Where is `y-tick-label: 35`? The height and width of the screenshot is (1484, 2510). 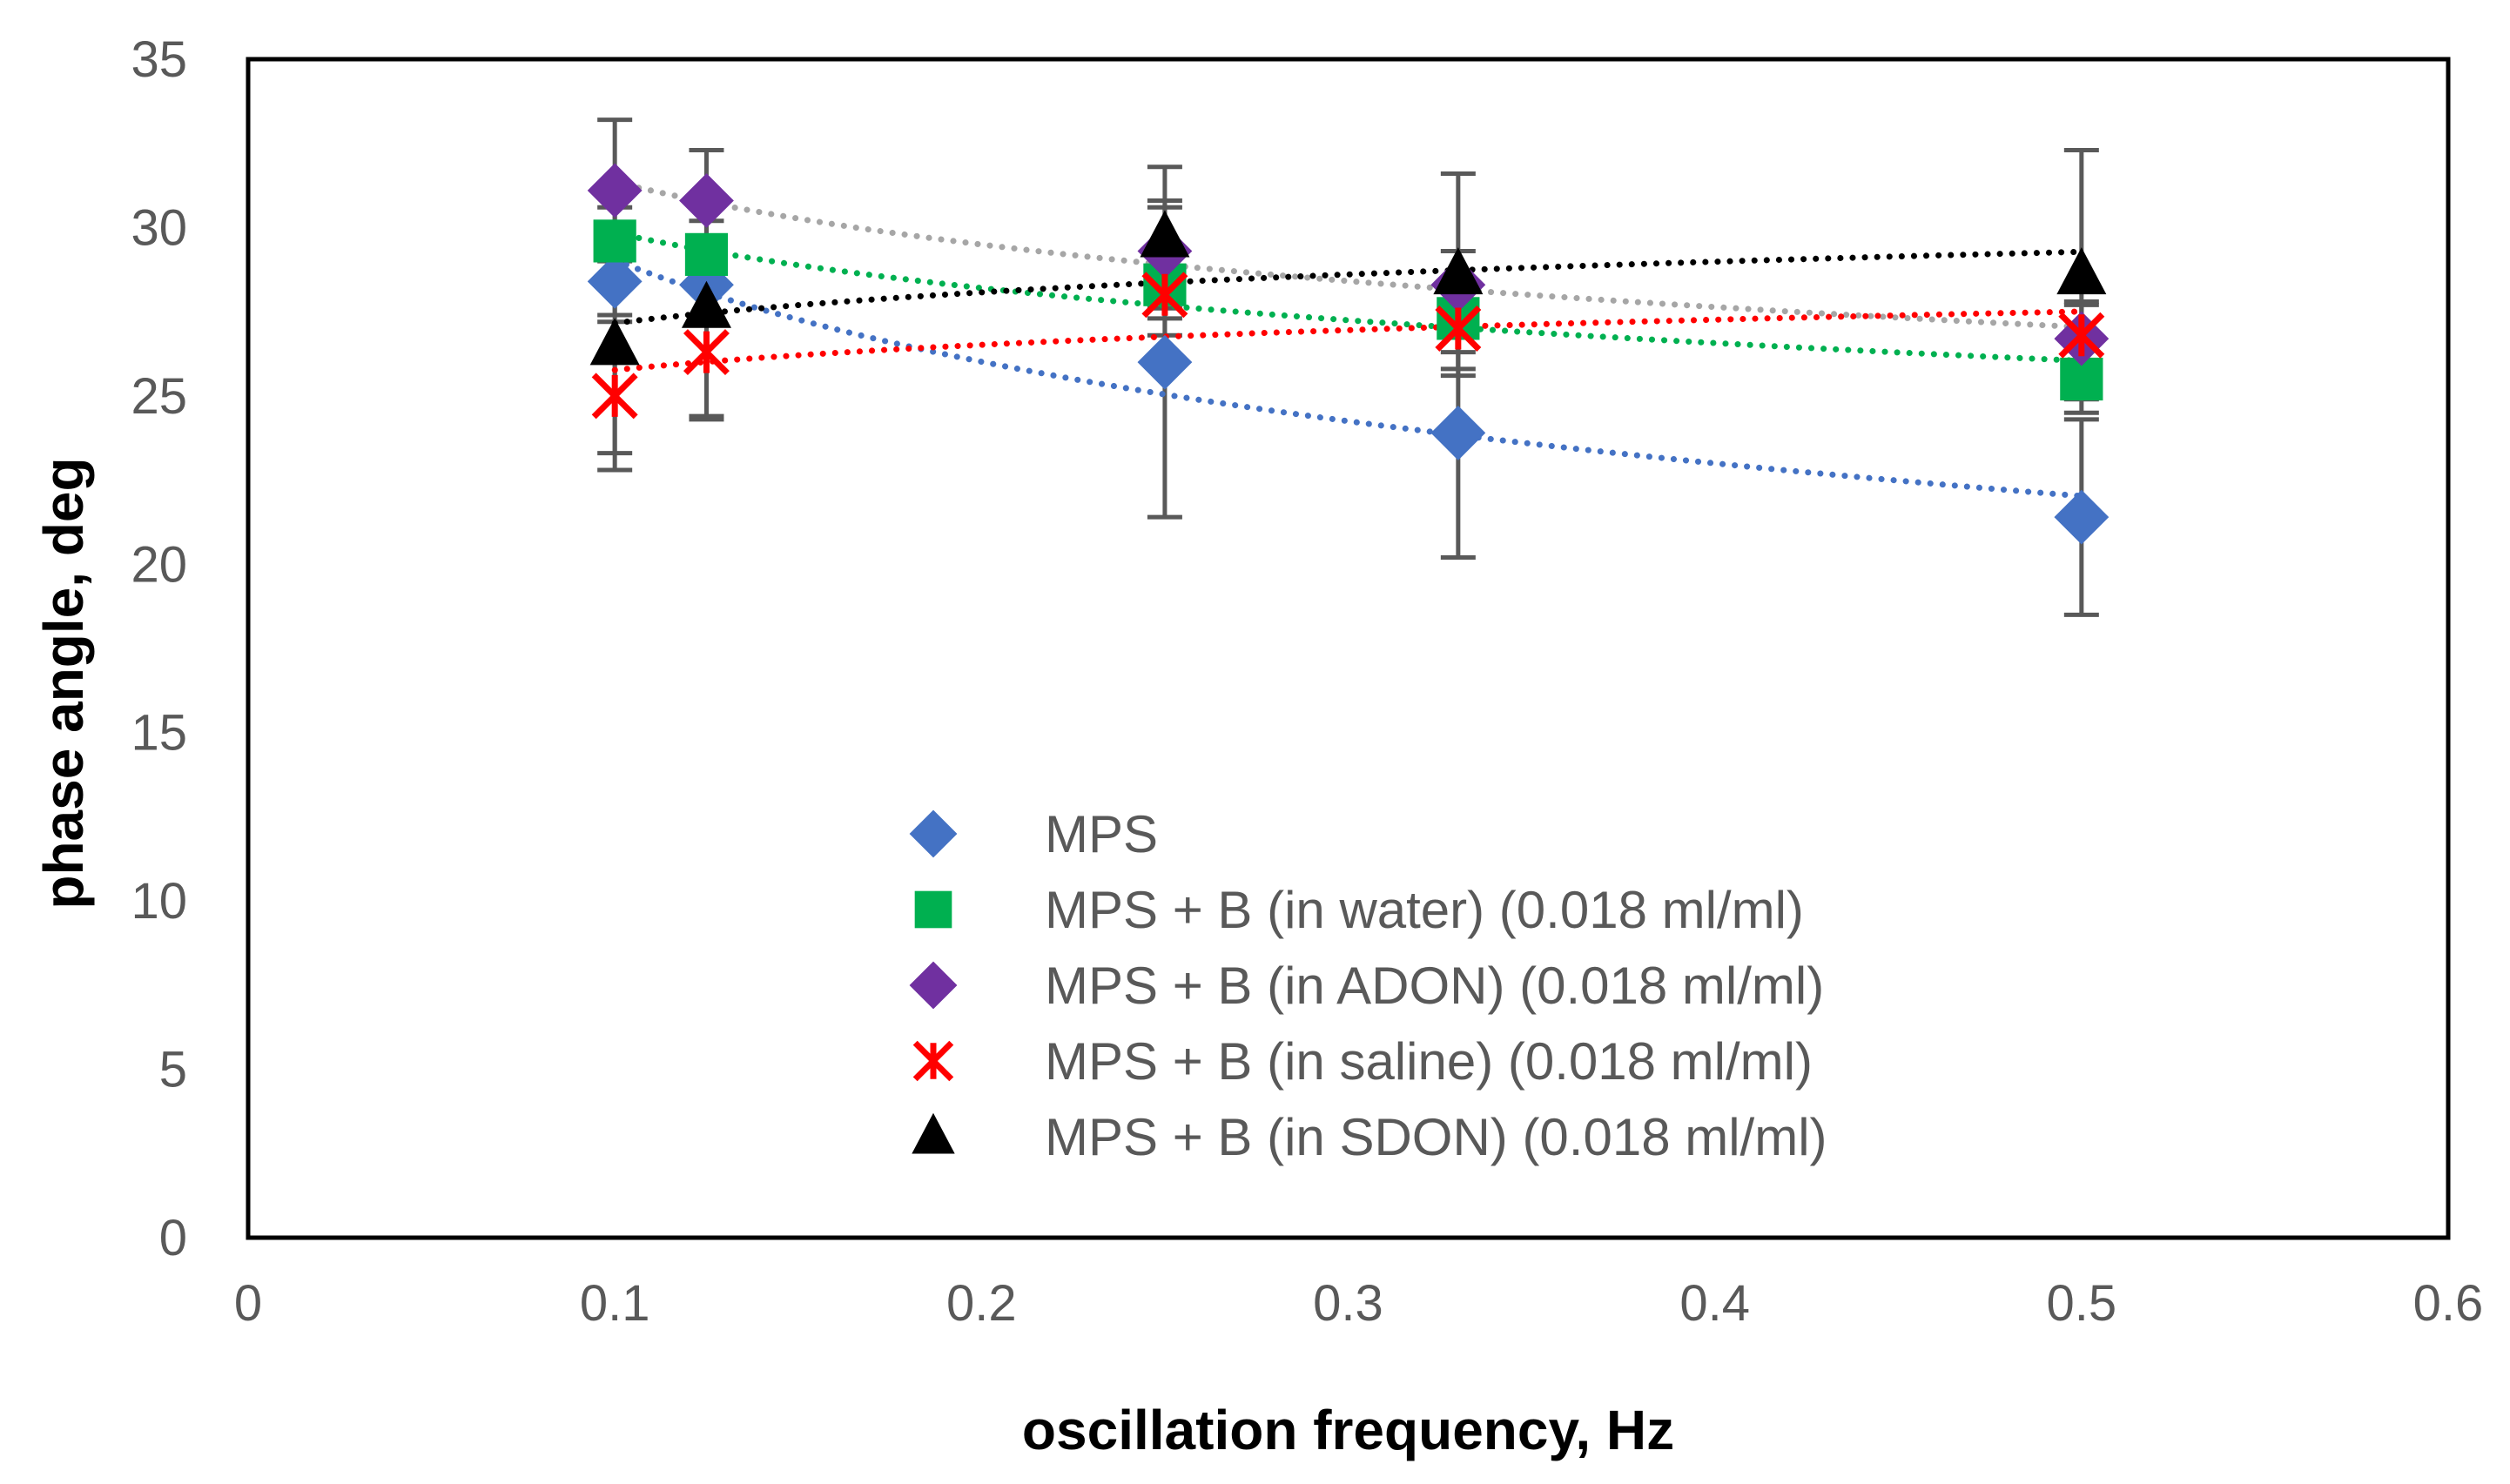
y-tick-label: 35 is located at coordinates (159, 60).